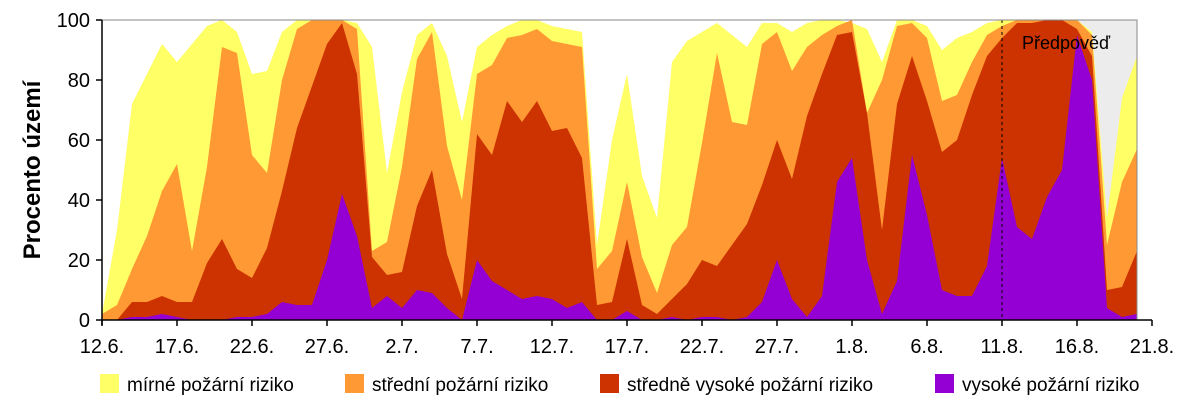 This screenshot has height=400, width=1200. Describe the element at coordinates (1056, 170) in the screenshot. I see `forecast-region: Předpověď` at that location.